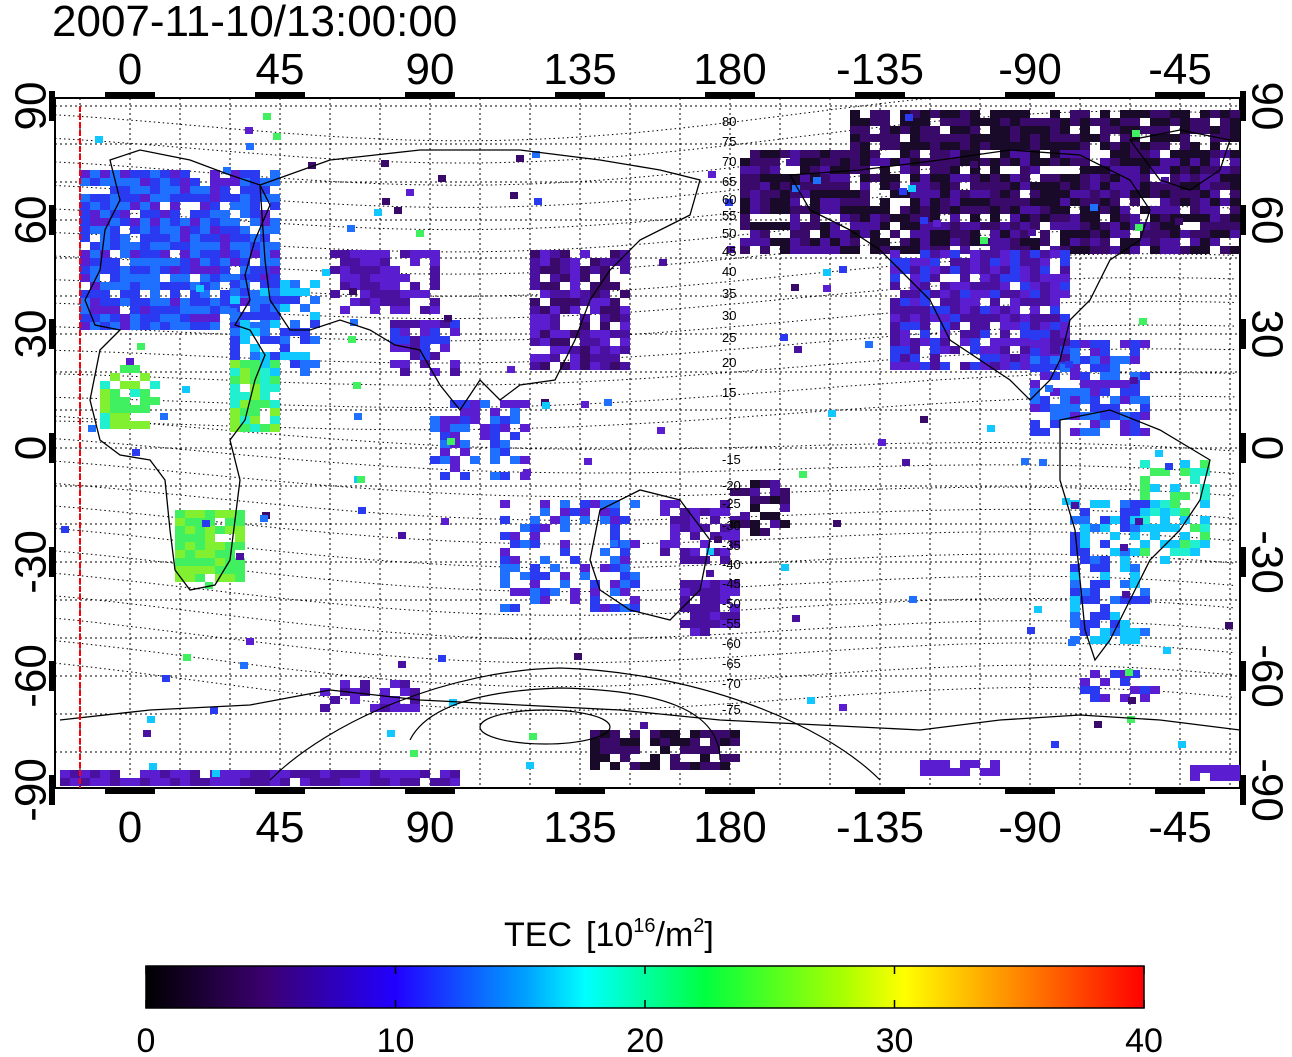 The width and height of the screenshot is (1292, 1057). Describe the element at coordinates (31, 676) in the screenshot. I see `left-lat-label: -60` at that location.